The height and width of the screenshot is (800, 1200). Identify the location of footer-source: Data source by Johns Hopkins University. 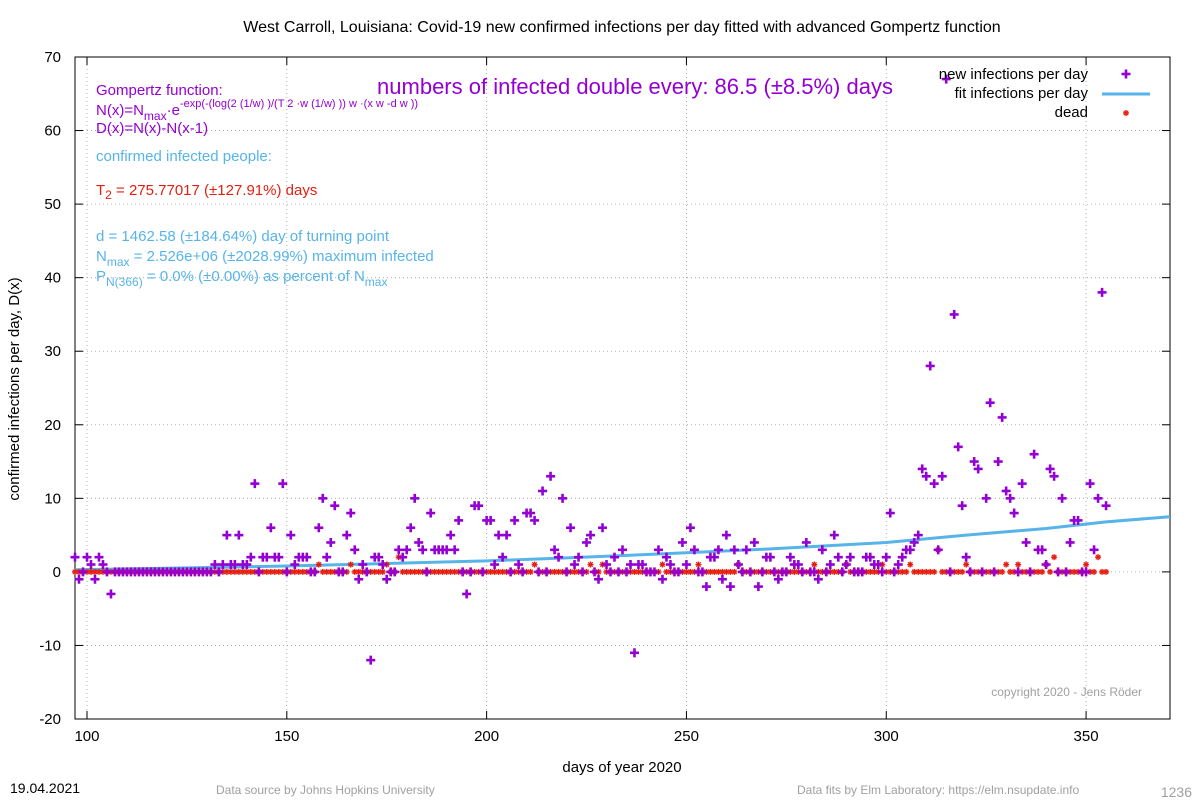
(325, 790).